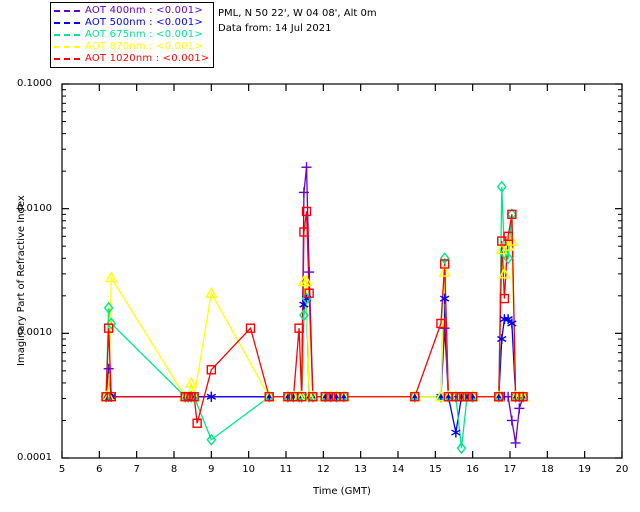 The height and width of the screenshot is (512, 640). I want to click on x-axis-tick-label: 8, so click(174, 469).